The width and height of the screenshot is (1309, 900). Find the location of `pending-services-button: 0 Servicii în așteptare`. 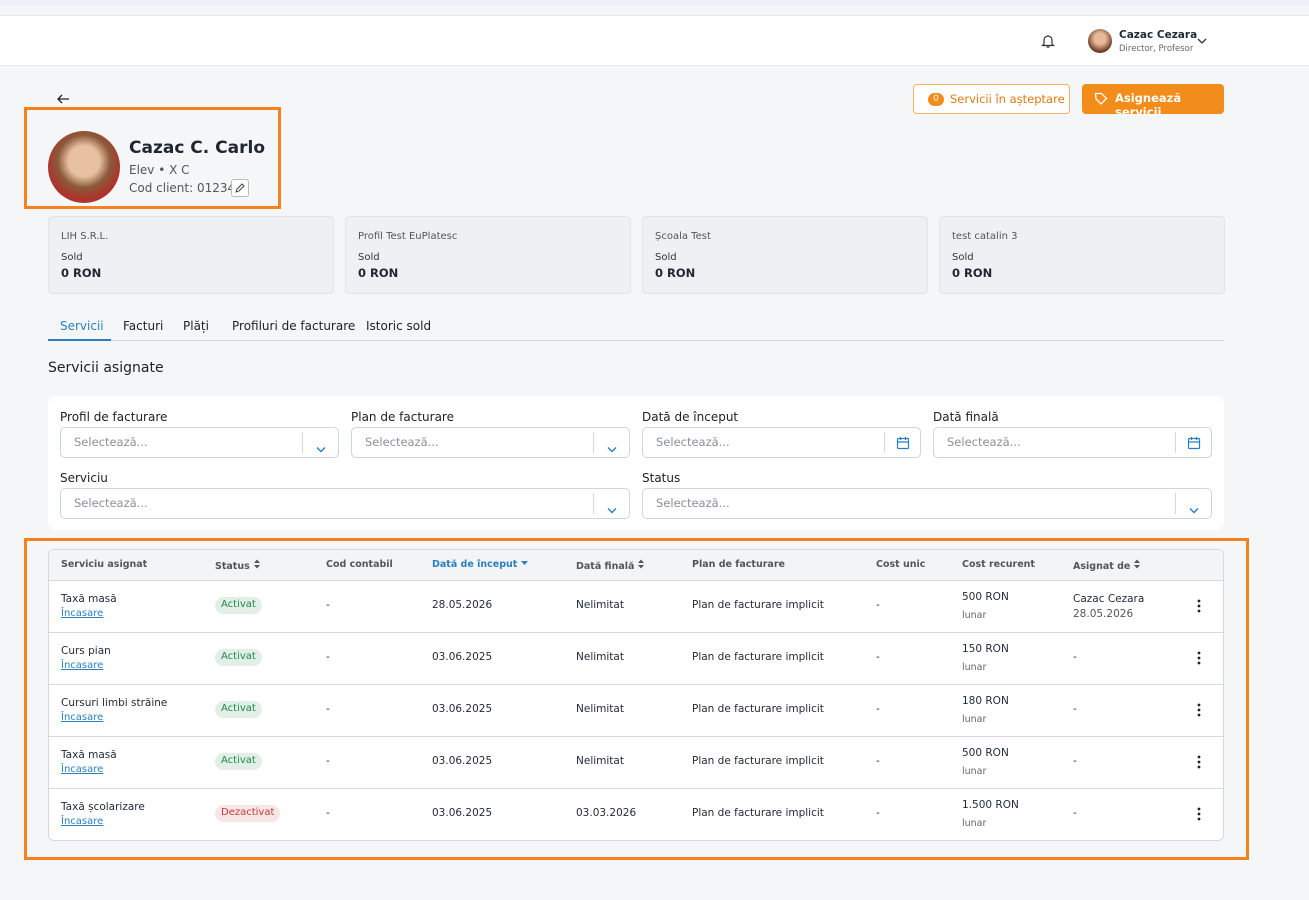

pending-services-button: 0 Servicii în așteptare is located at coordinates (991, 99).